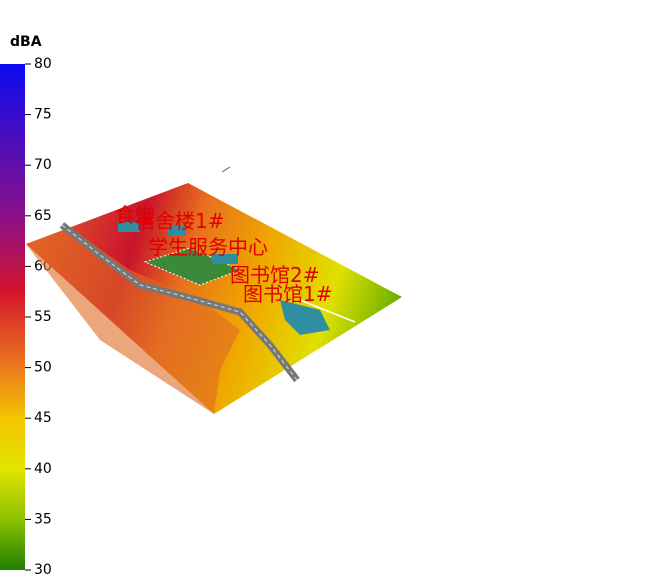 The height and width of the screenshot is (588, 654). Describe the element at coordinates (226, 169) in the screenshot. I see `marker` at that location.